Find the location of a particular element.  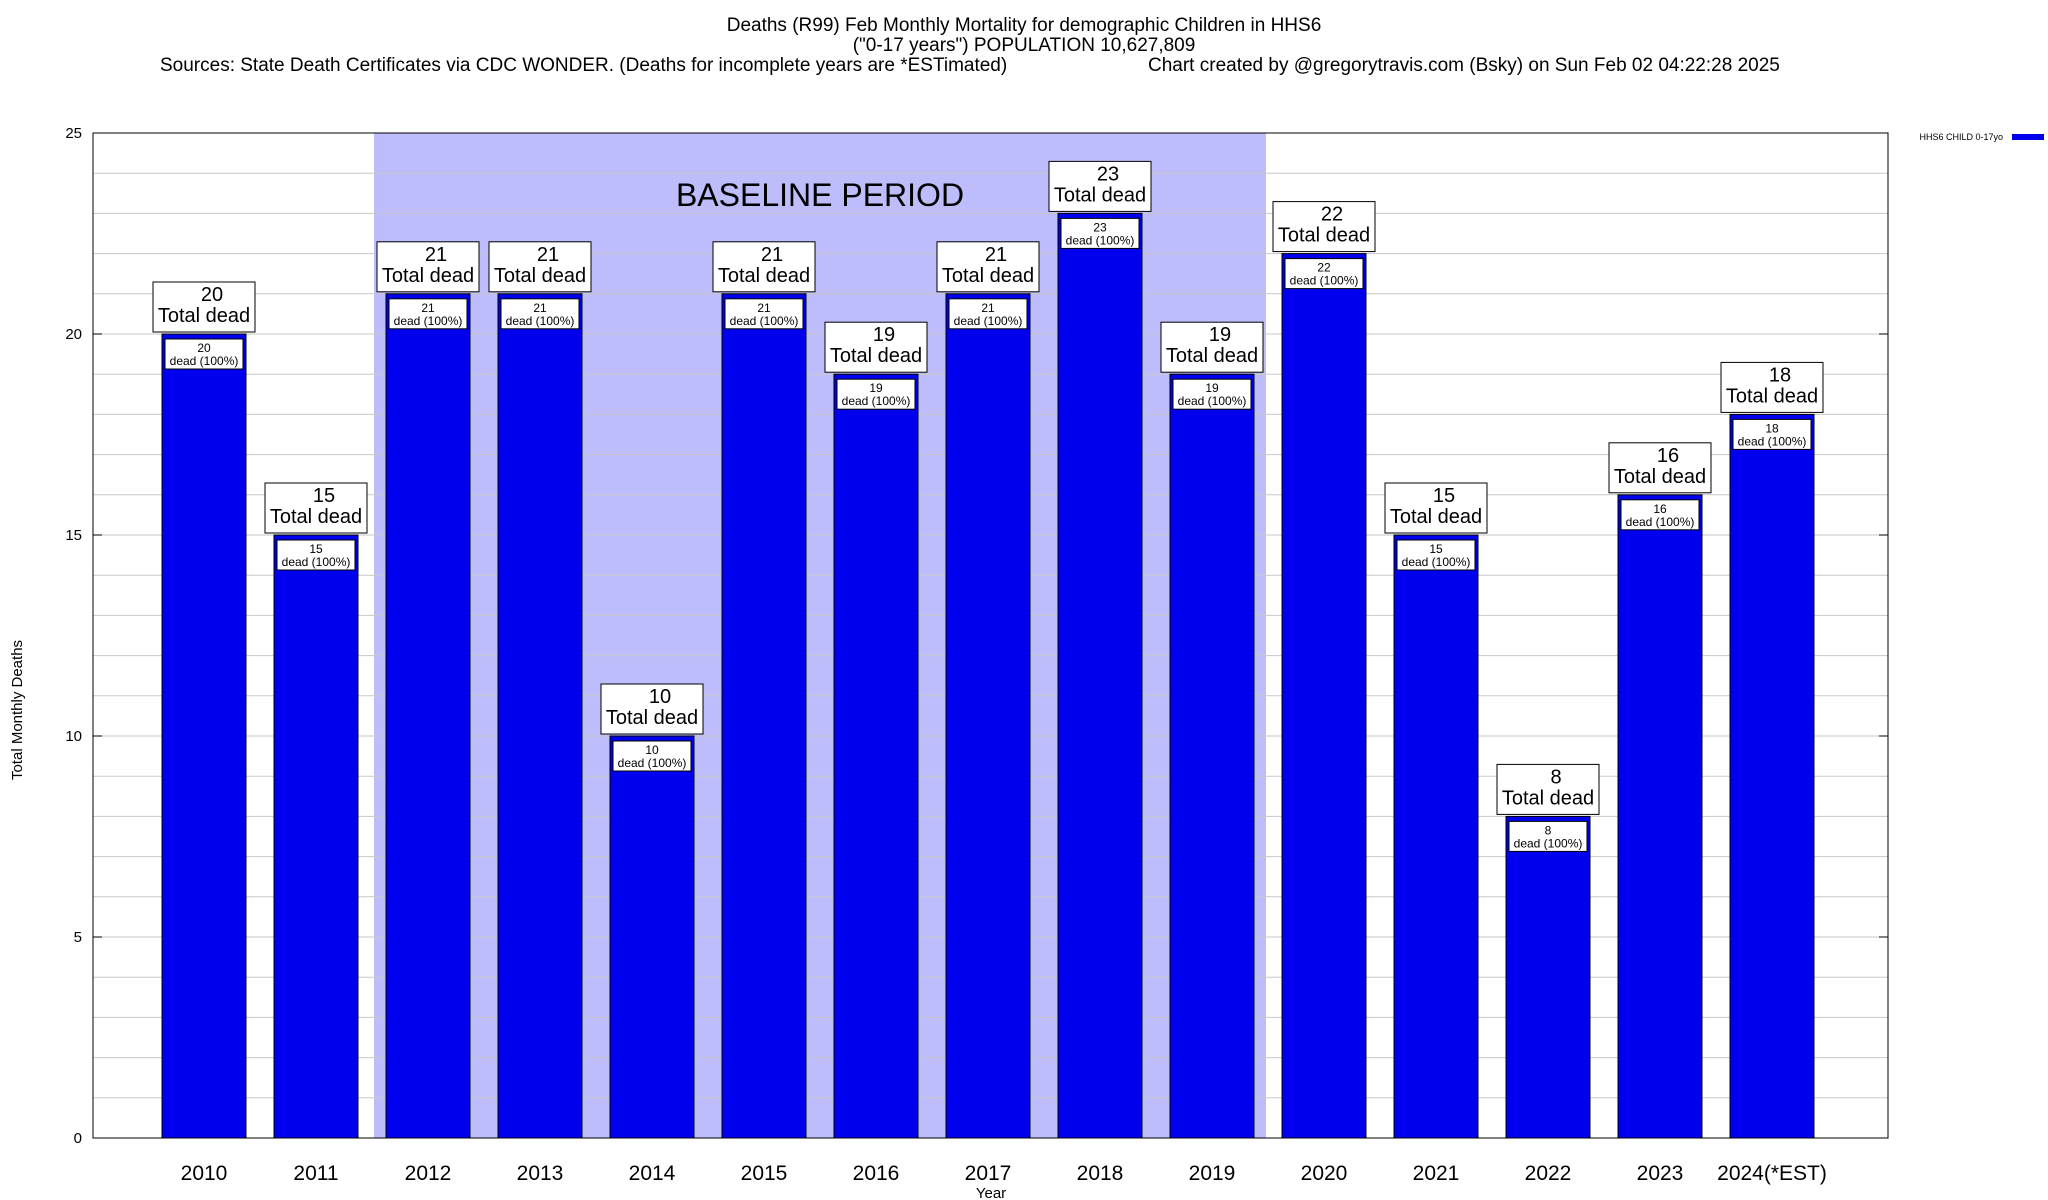

bar-2014 is located at coordinates (652, 937).